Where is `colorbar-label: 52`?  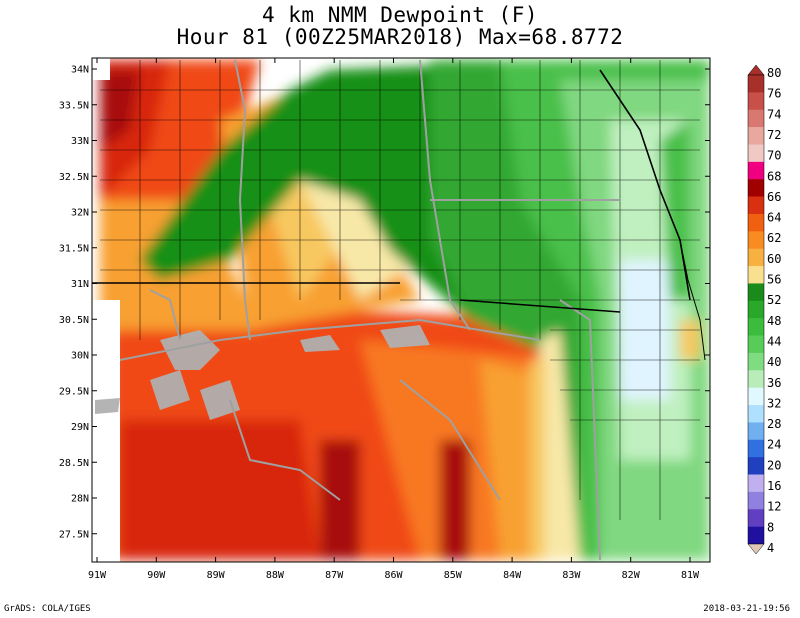
colorbar-label: 52 is located at coordinates (774, 300).